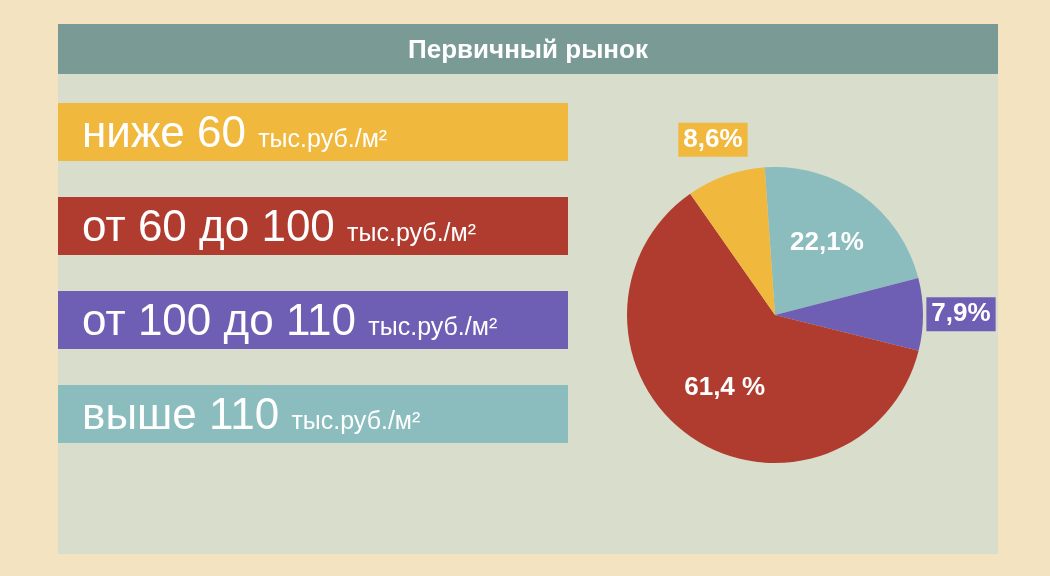  I want to click on data-label: 8,6%, so click(713, 137).